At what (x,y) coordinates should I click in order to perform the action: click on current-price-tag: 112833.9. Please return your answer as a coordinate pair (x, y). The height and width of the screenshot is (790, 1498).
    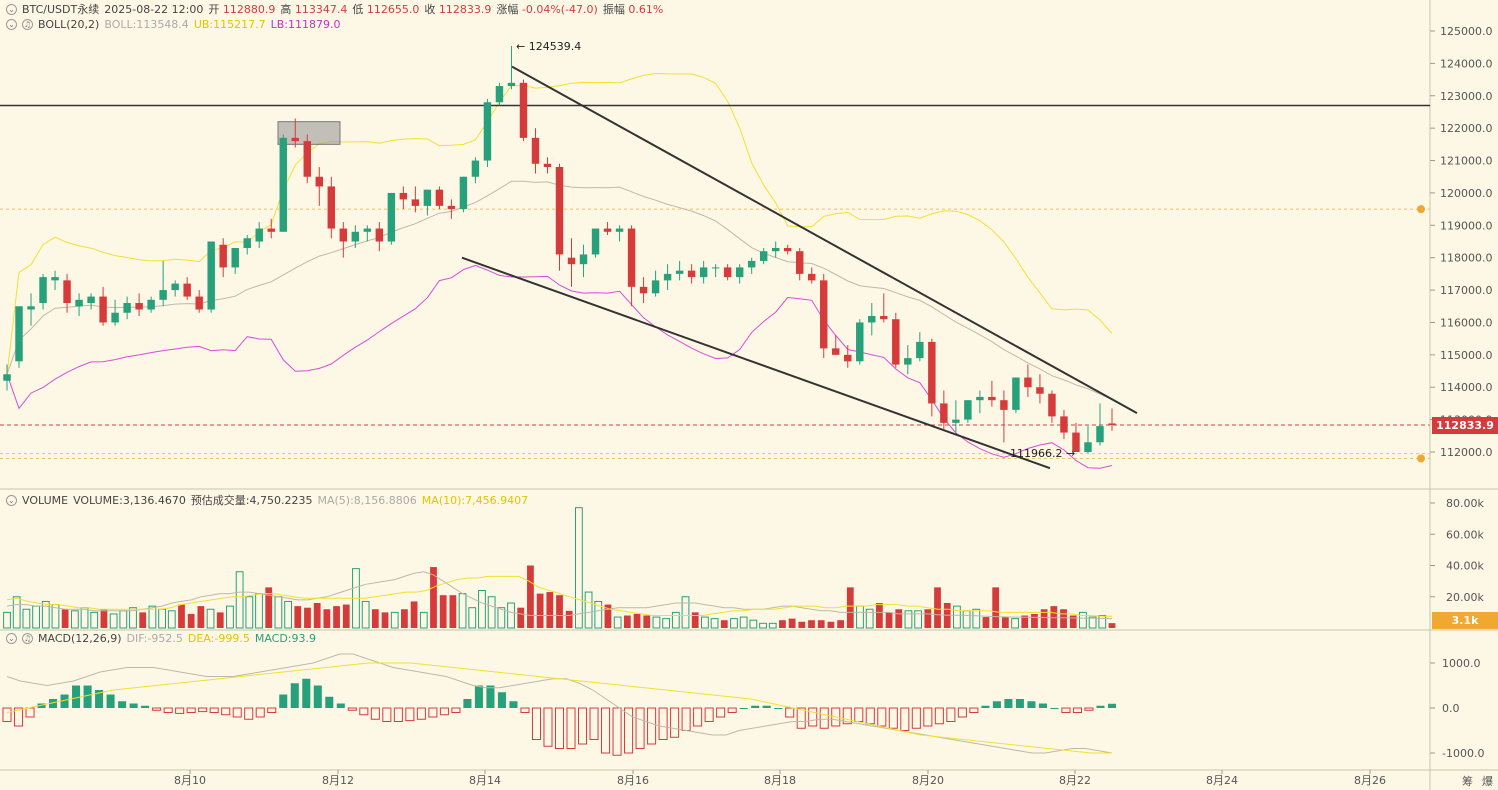
    Looking at the image, I should click on (1465, 425).